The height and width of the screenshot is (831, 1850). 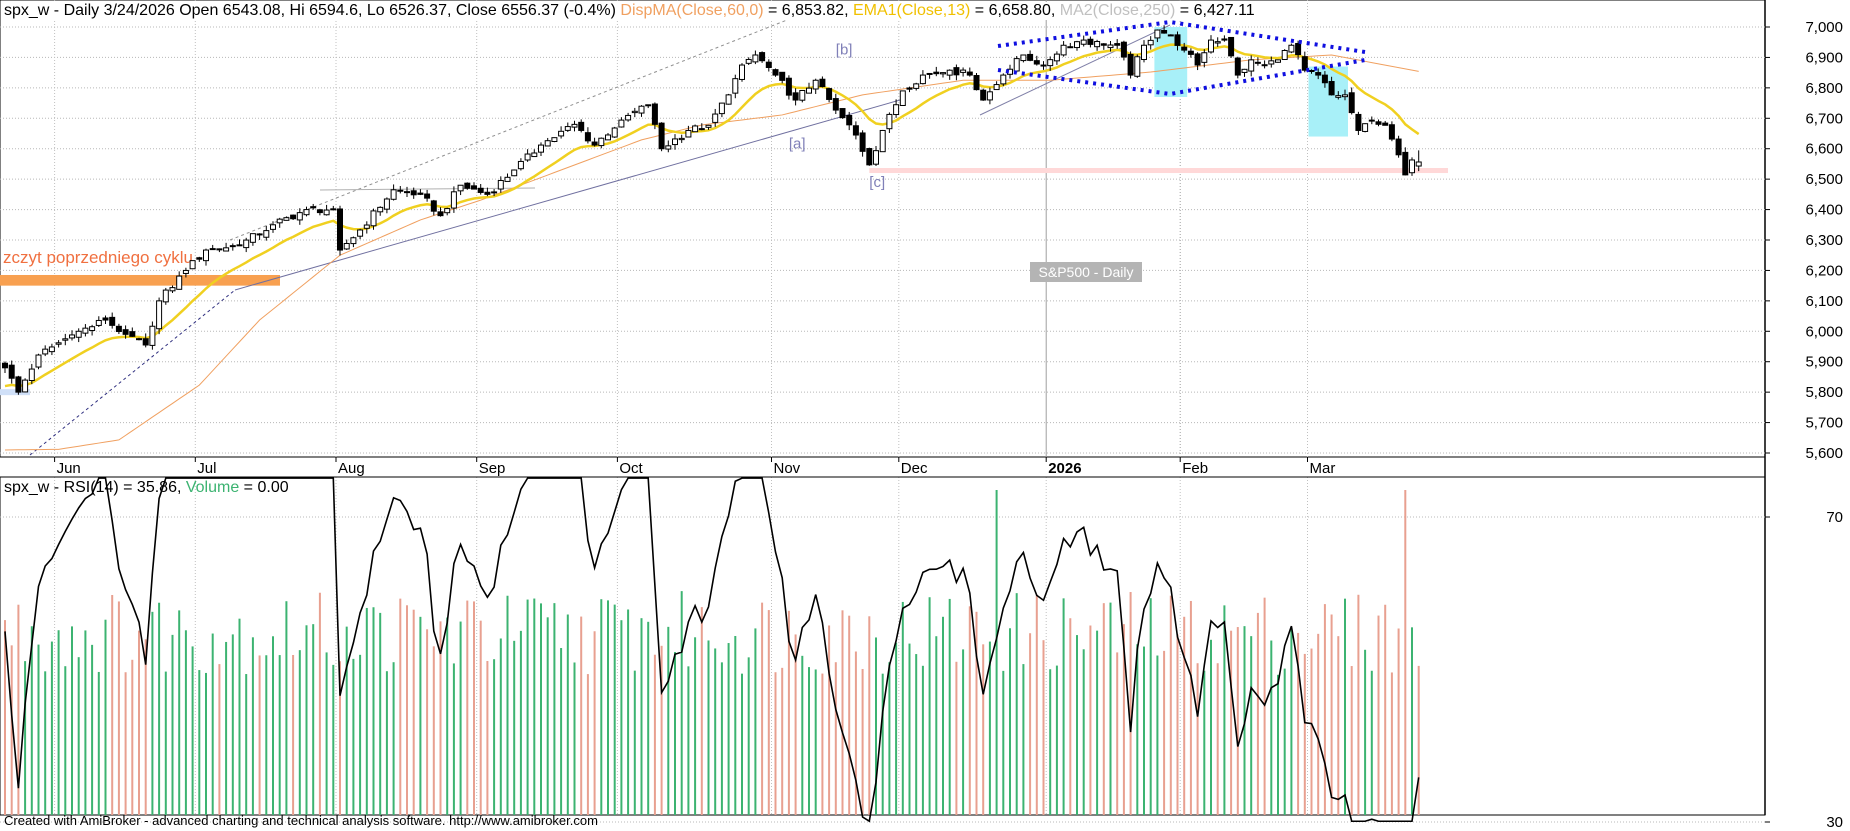 I want to click on ma2-value: = 6,427.11, so click(x=1215, y=10).